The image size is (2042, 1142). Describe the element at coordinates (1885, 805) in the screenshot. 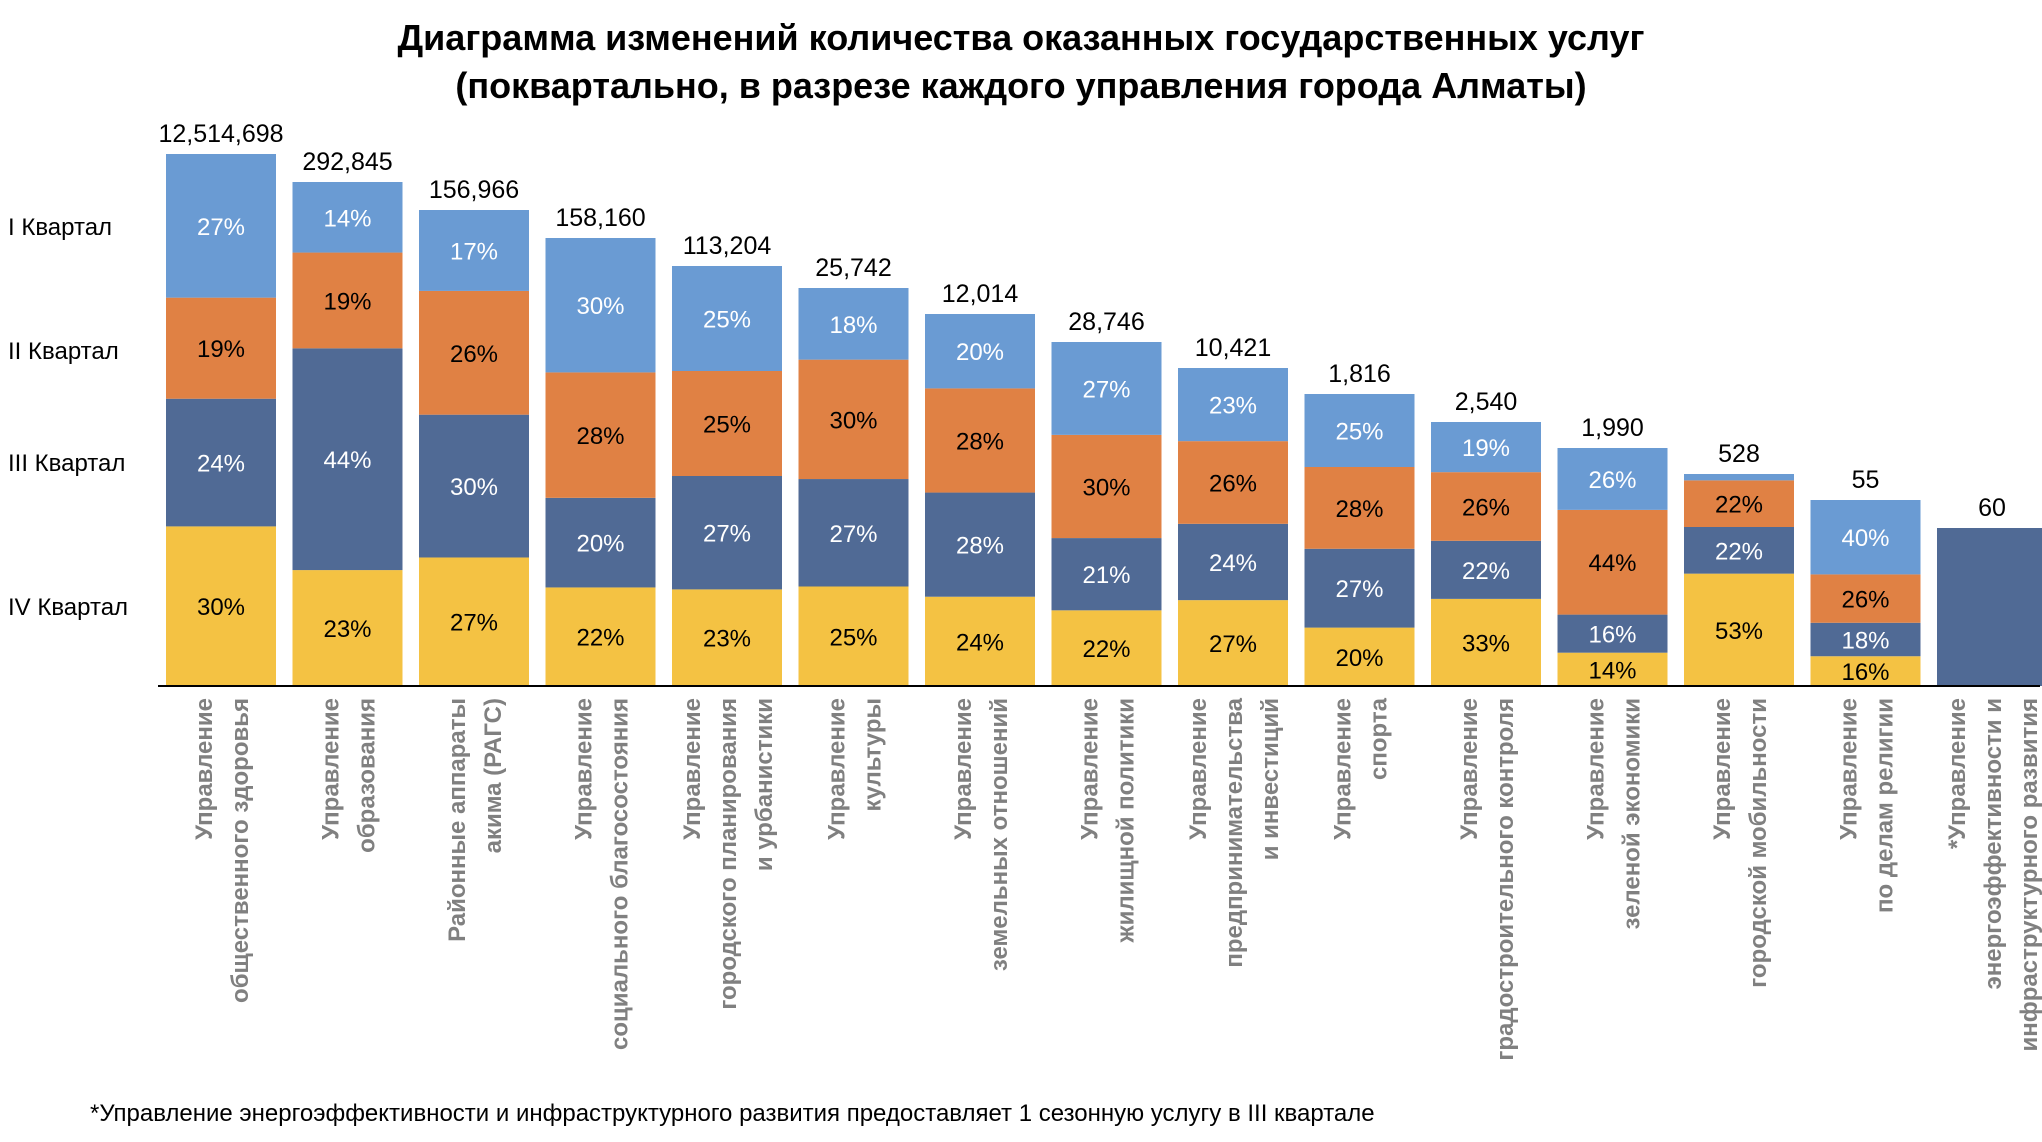

I see `category-label-13-line-2: по делам религии` at that location.